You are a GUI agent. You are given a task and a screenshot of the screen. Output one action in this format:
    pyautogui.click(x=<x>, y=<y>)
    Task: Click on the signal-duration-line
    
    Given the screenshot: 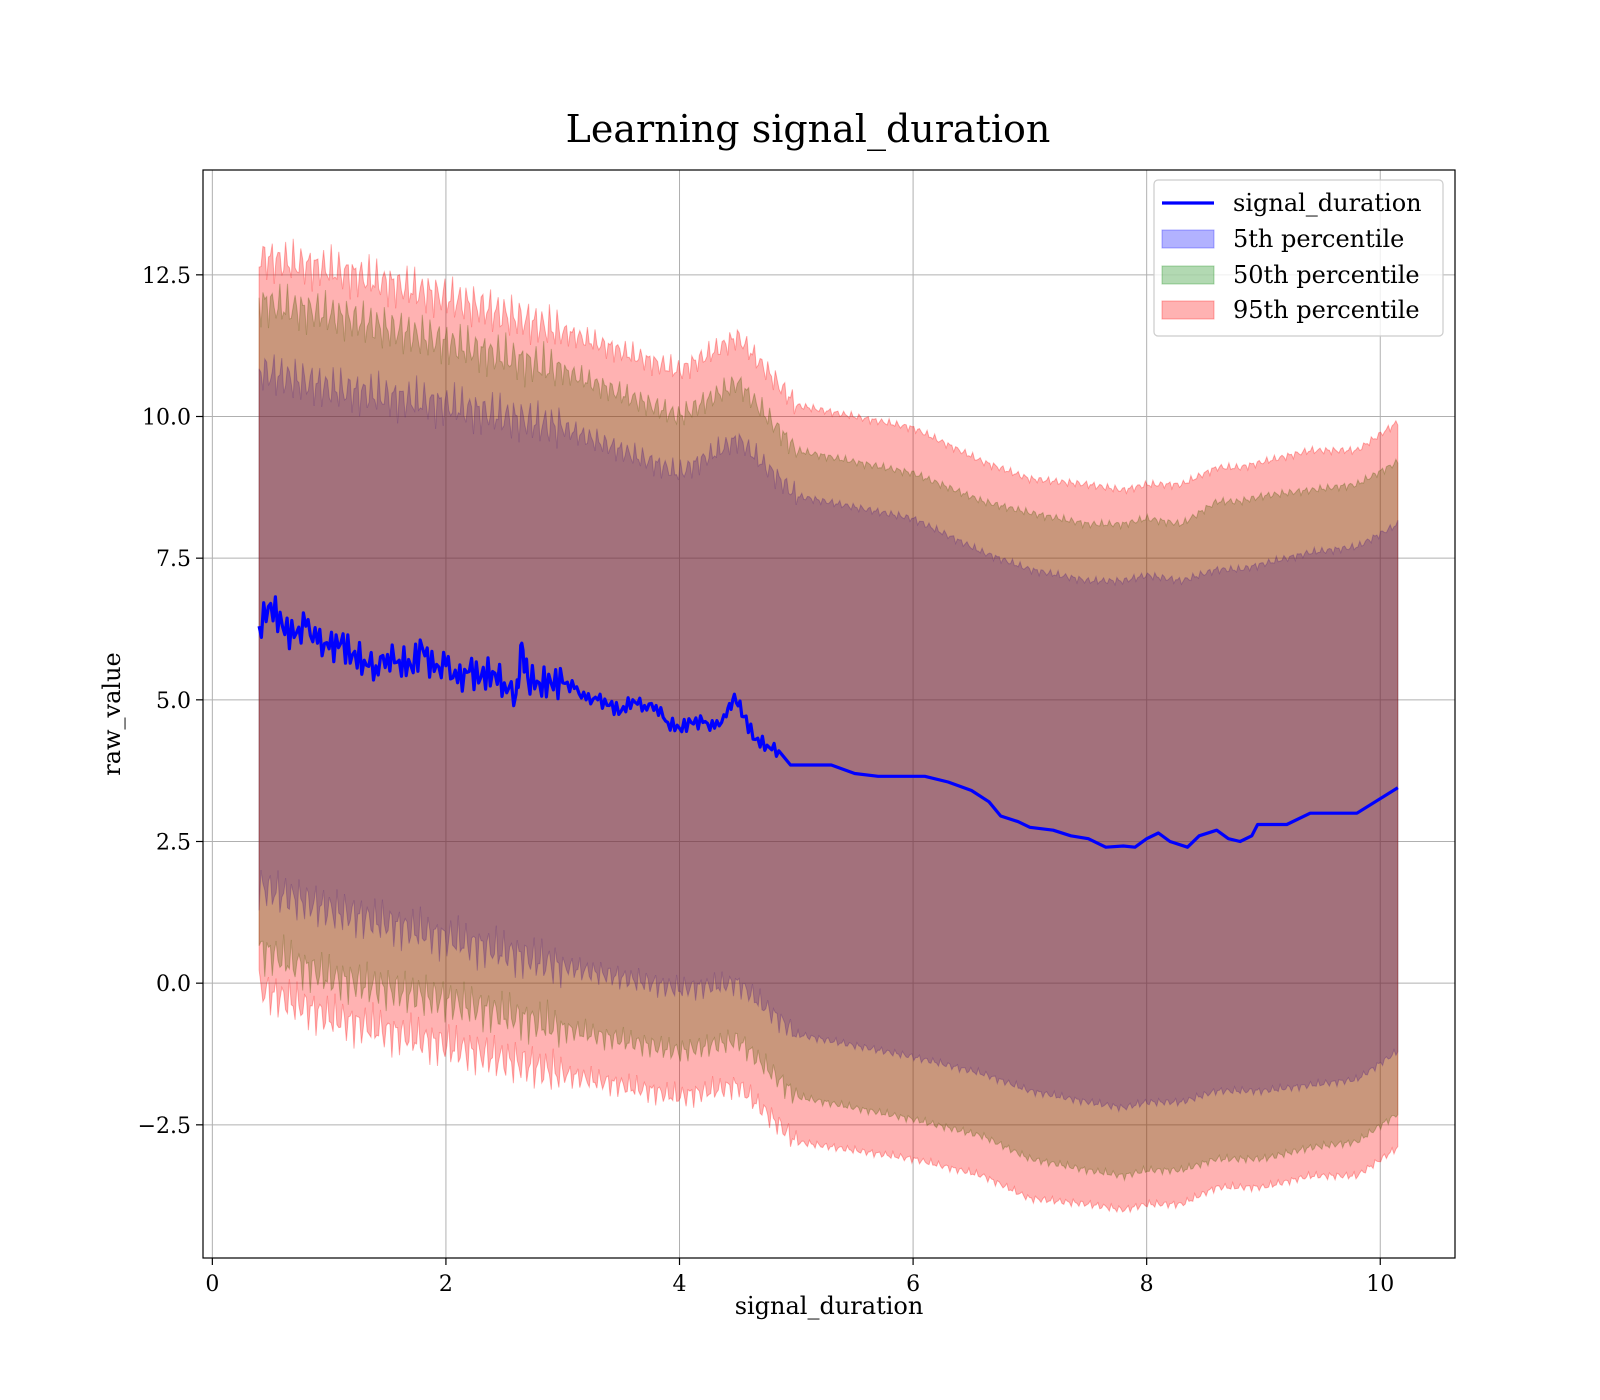 What is the action you would take?
    pyautogui.click(x=828, y=722)
    